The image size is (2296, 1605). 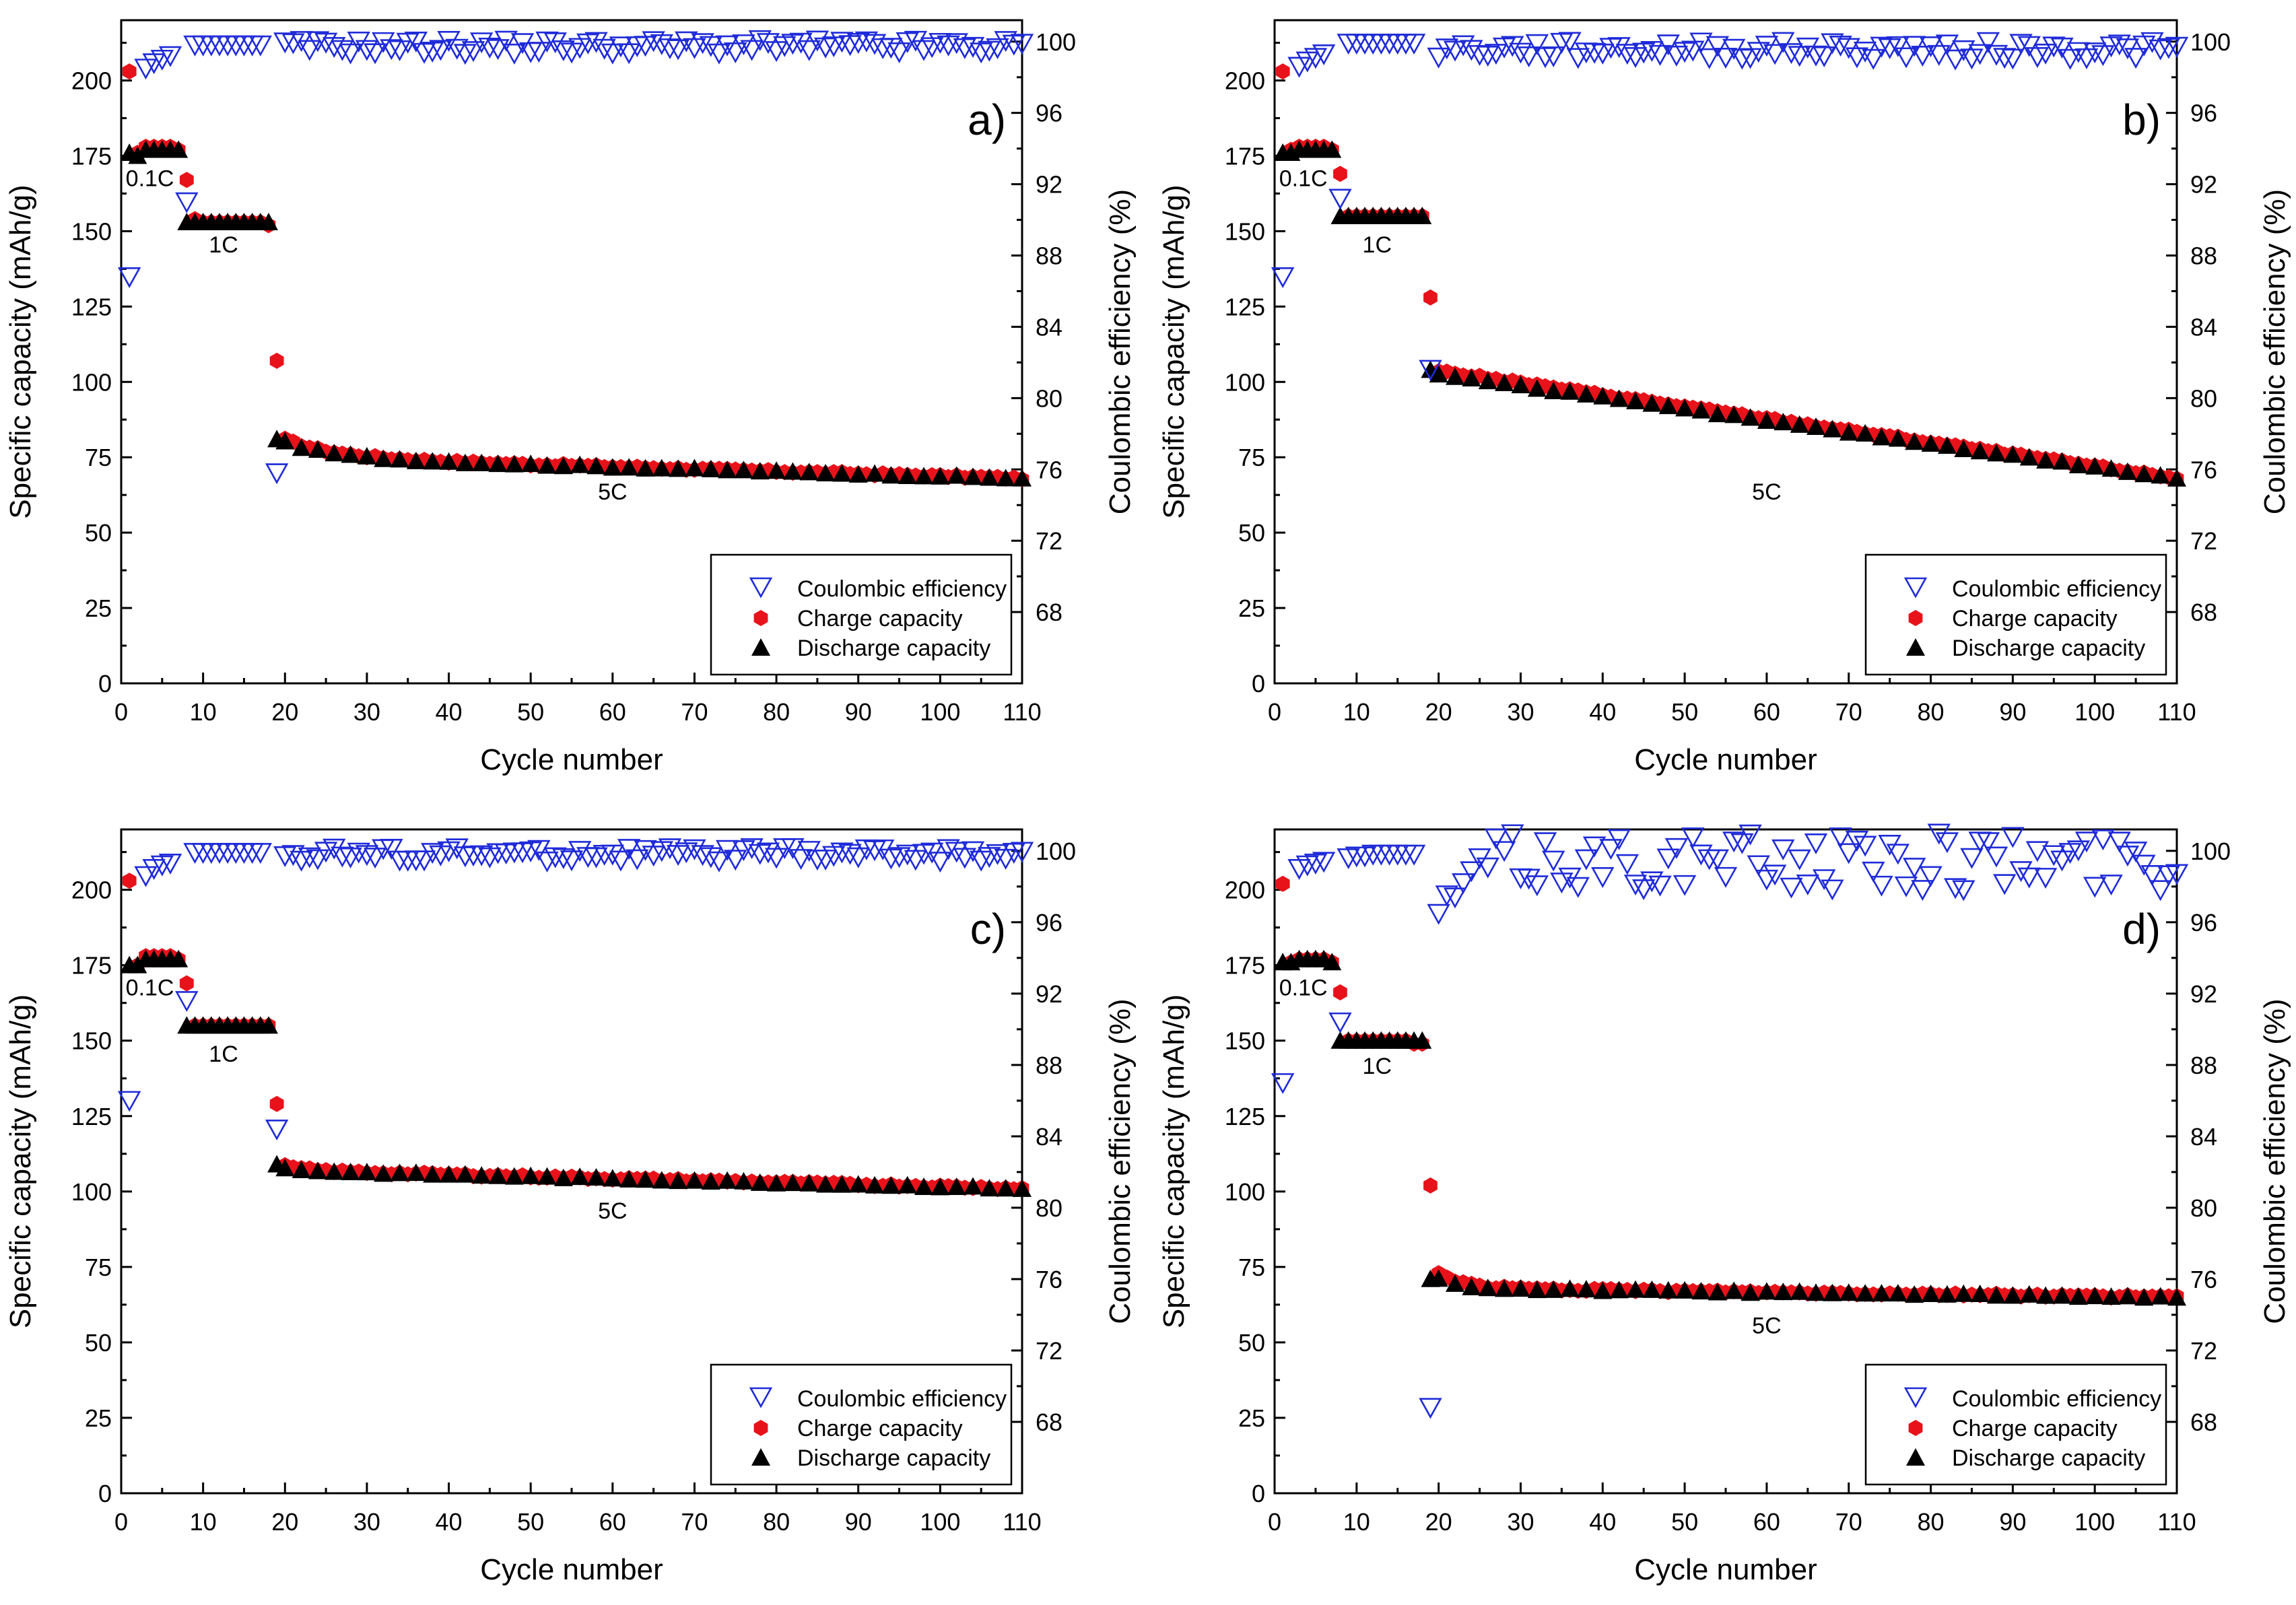 What do you see at coordinates (1303, 178) in the screenshot?
I see `annotation-01C: 0.1C` at bounding box center [1303, 178].